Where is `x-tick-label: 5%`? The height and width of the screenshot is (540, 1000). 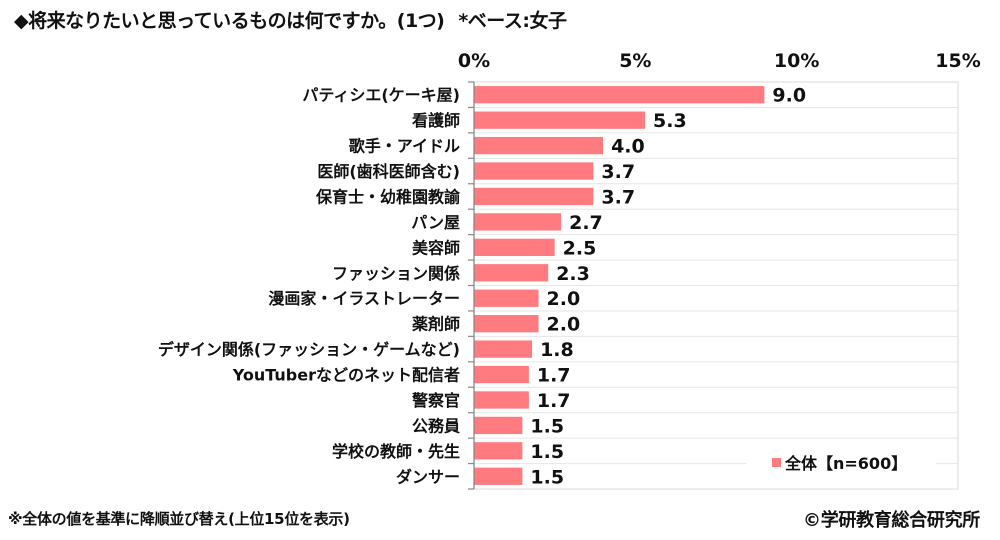
x-tick-label: 5% is located at coordinates (635, 61).